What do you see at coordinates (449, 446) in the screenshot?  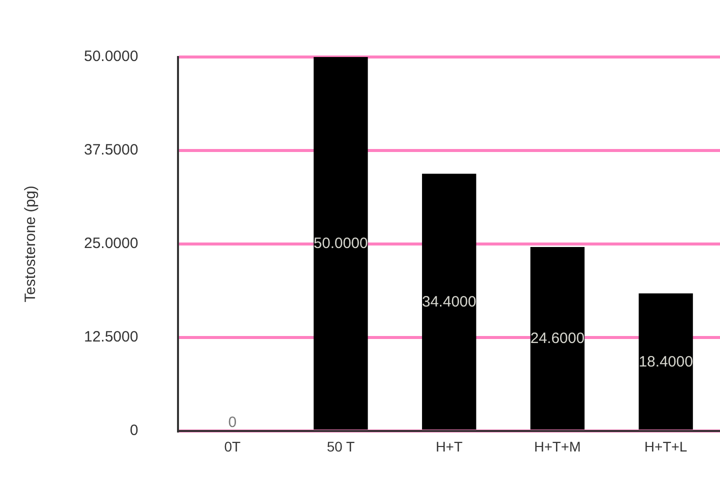 I see `x-tick-label: H+T` at bounding box center [449, 446].